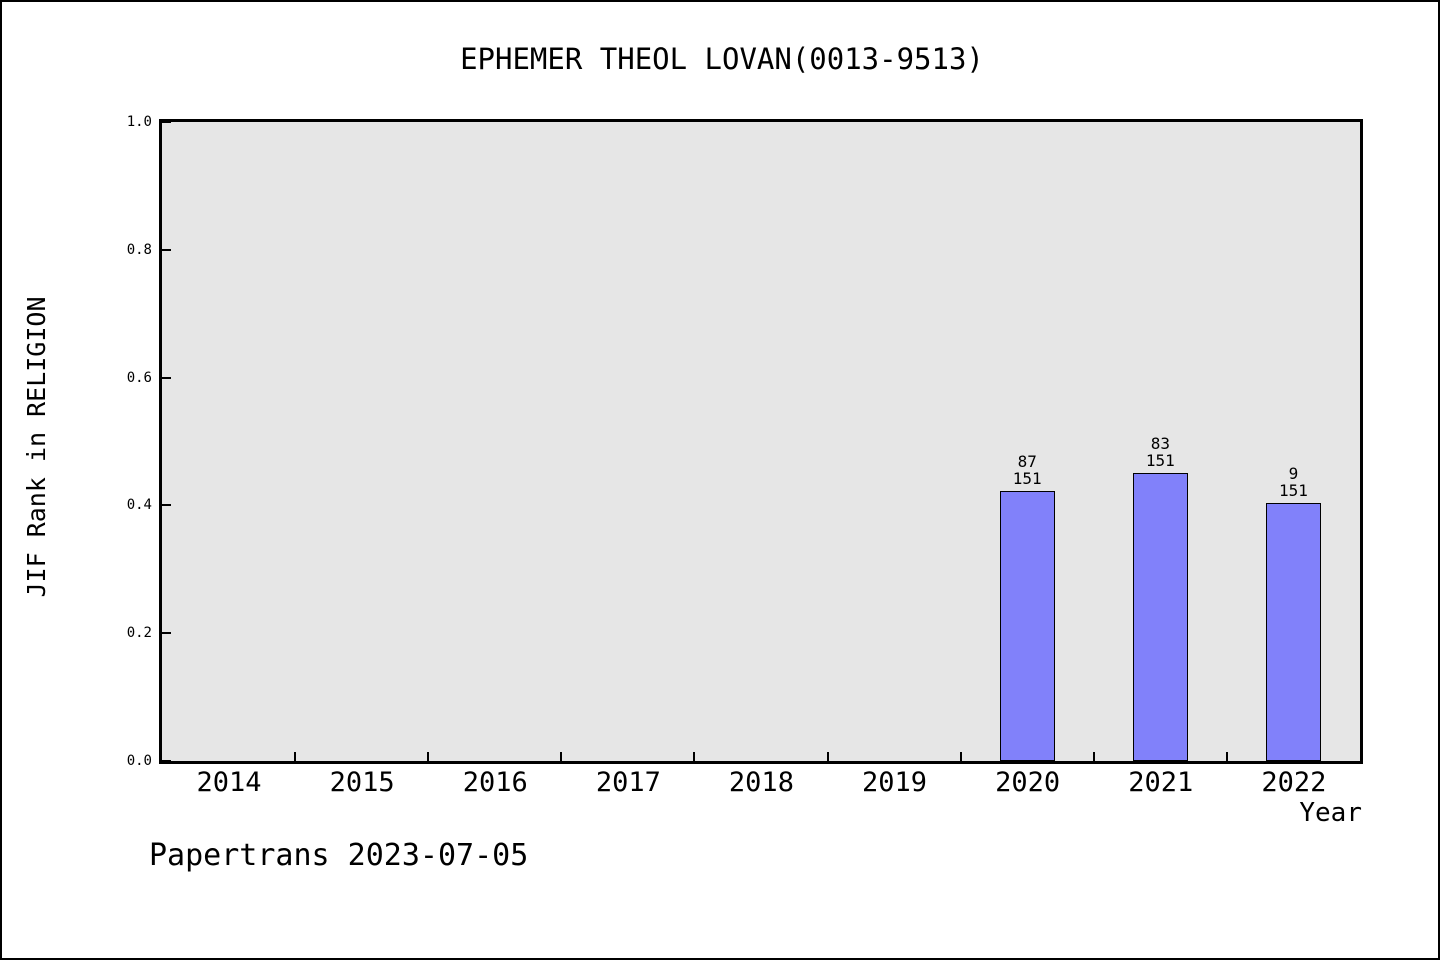  Describe the element at coordinates (628, 782) in the screenshot. I see `x-tick-label: 2017` at that location.